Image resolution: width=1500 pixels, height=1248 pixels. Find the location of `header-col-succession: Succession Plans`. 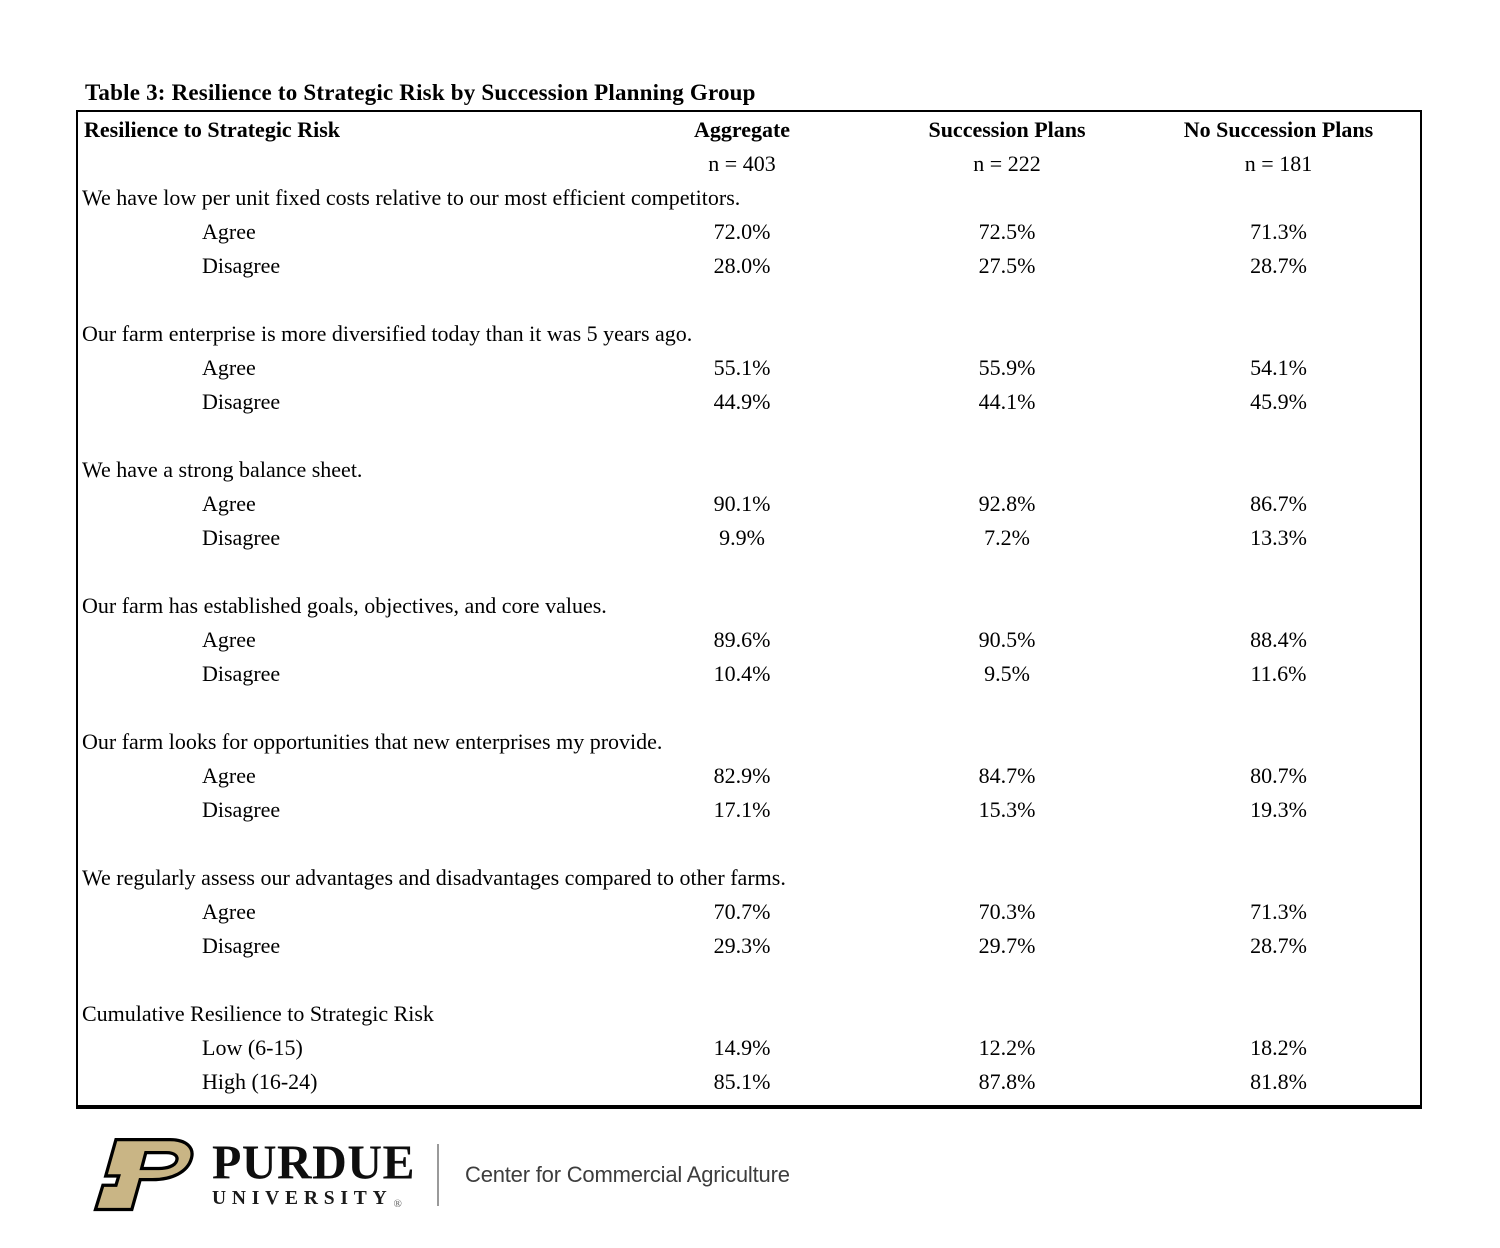

header-col-succession: Succession Plans is located at coordinates (1007, 129).